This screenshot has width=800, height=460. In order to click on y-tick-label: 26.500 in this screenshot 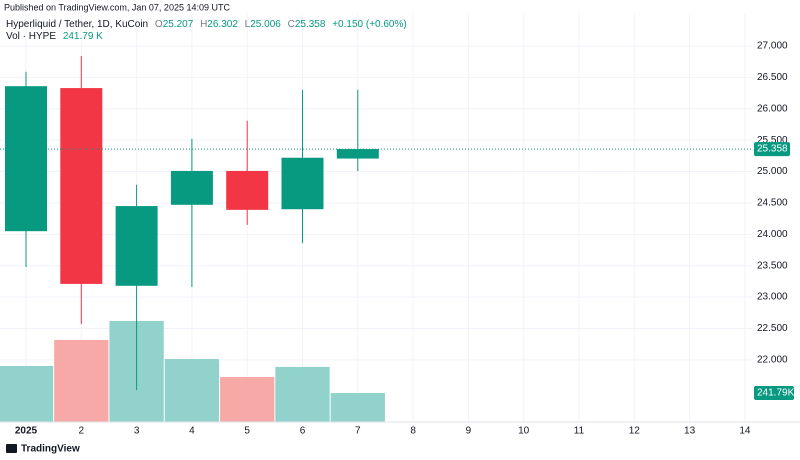, I will do `click(772, 77)`.